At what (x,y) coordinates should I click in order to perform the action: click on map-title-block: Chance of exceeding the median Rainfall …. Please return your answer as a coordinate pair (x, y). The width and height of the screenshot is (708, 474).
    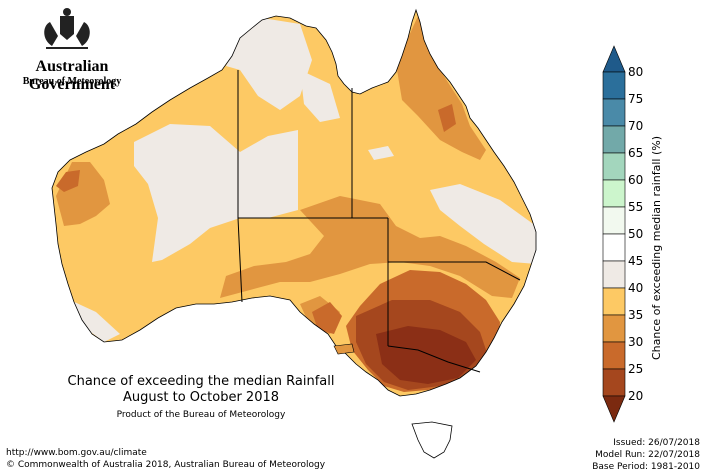
    Looking at the image, I should click on (201, 398).